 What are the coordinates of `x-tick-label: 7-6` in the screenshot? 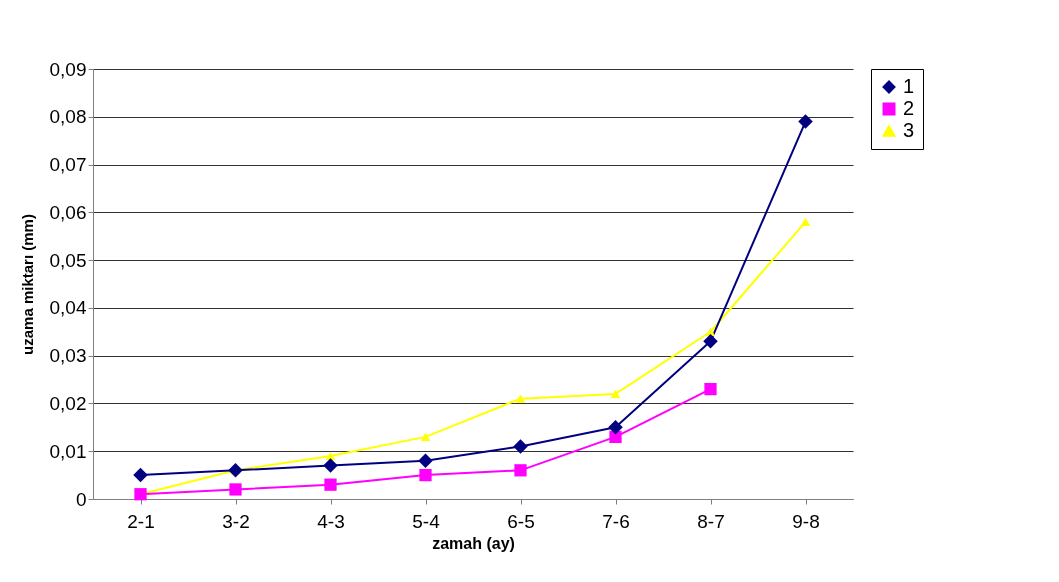 It's located at (616, 521).